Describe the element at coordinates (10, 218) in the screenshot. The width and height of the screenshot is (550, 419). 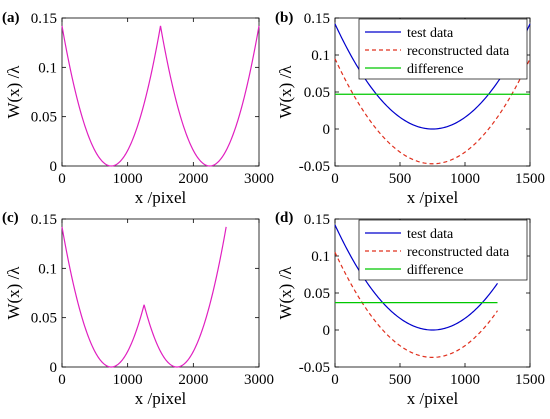
I see `panel-label: (c)` at that location.